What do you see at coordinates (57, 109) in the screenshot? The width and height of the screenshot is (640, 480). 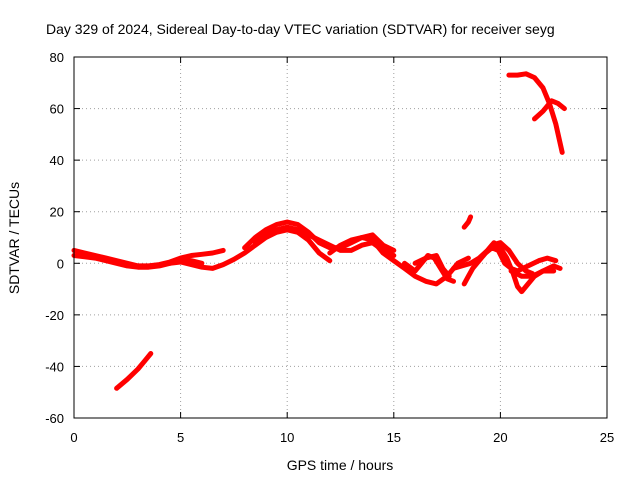 I see `y-tick-label: 60` at bounding box center [57, 109].